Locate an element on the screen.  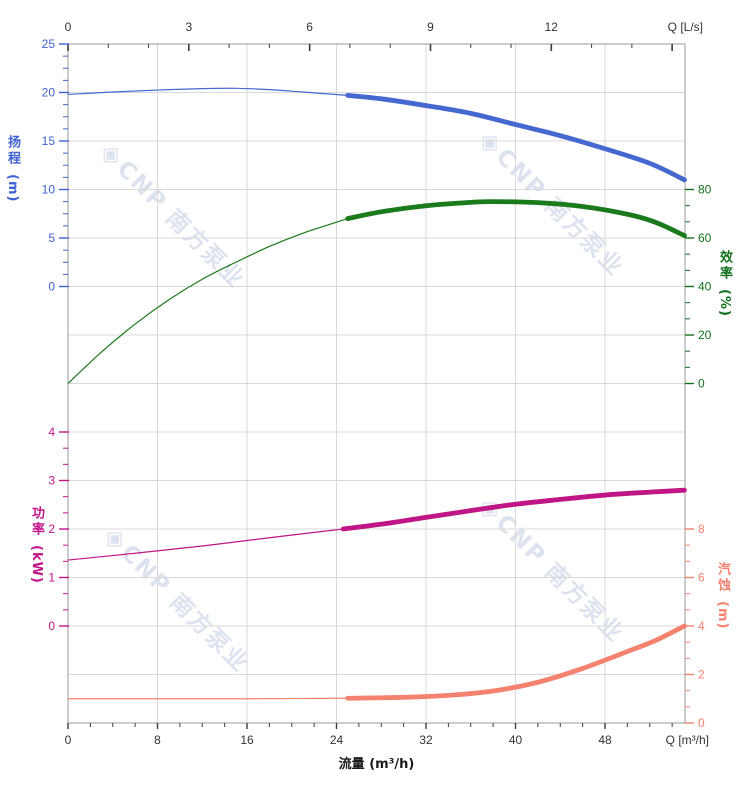
svg-text: 80 is located at coordinates (705, 190).